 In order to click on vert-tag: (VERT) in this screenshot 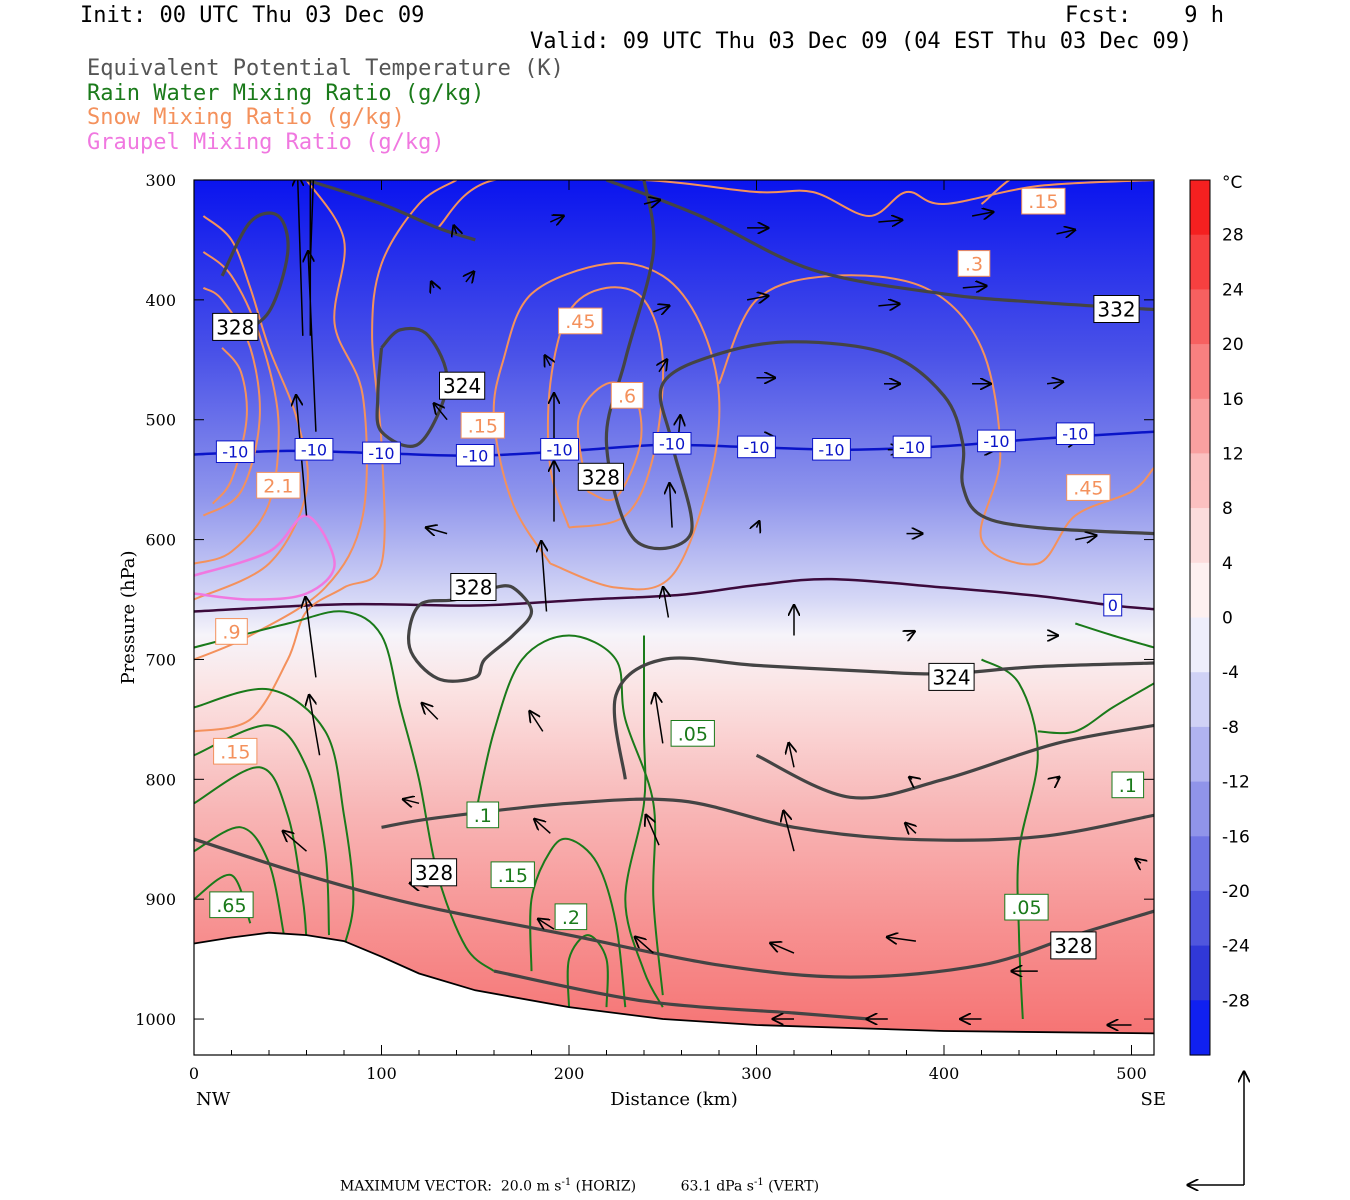, I will do `click(794, 1186)`.